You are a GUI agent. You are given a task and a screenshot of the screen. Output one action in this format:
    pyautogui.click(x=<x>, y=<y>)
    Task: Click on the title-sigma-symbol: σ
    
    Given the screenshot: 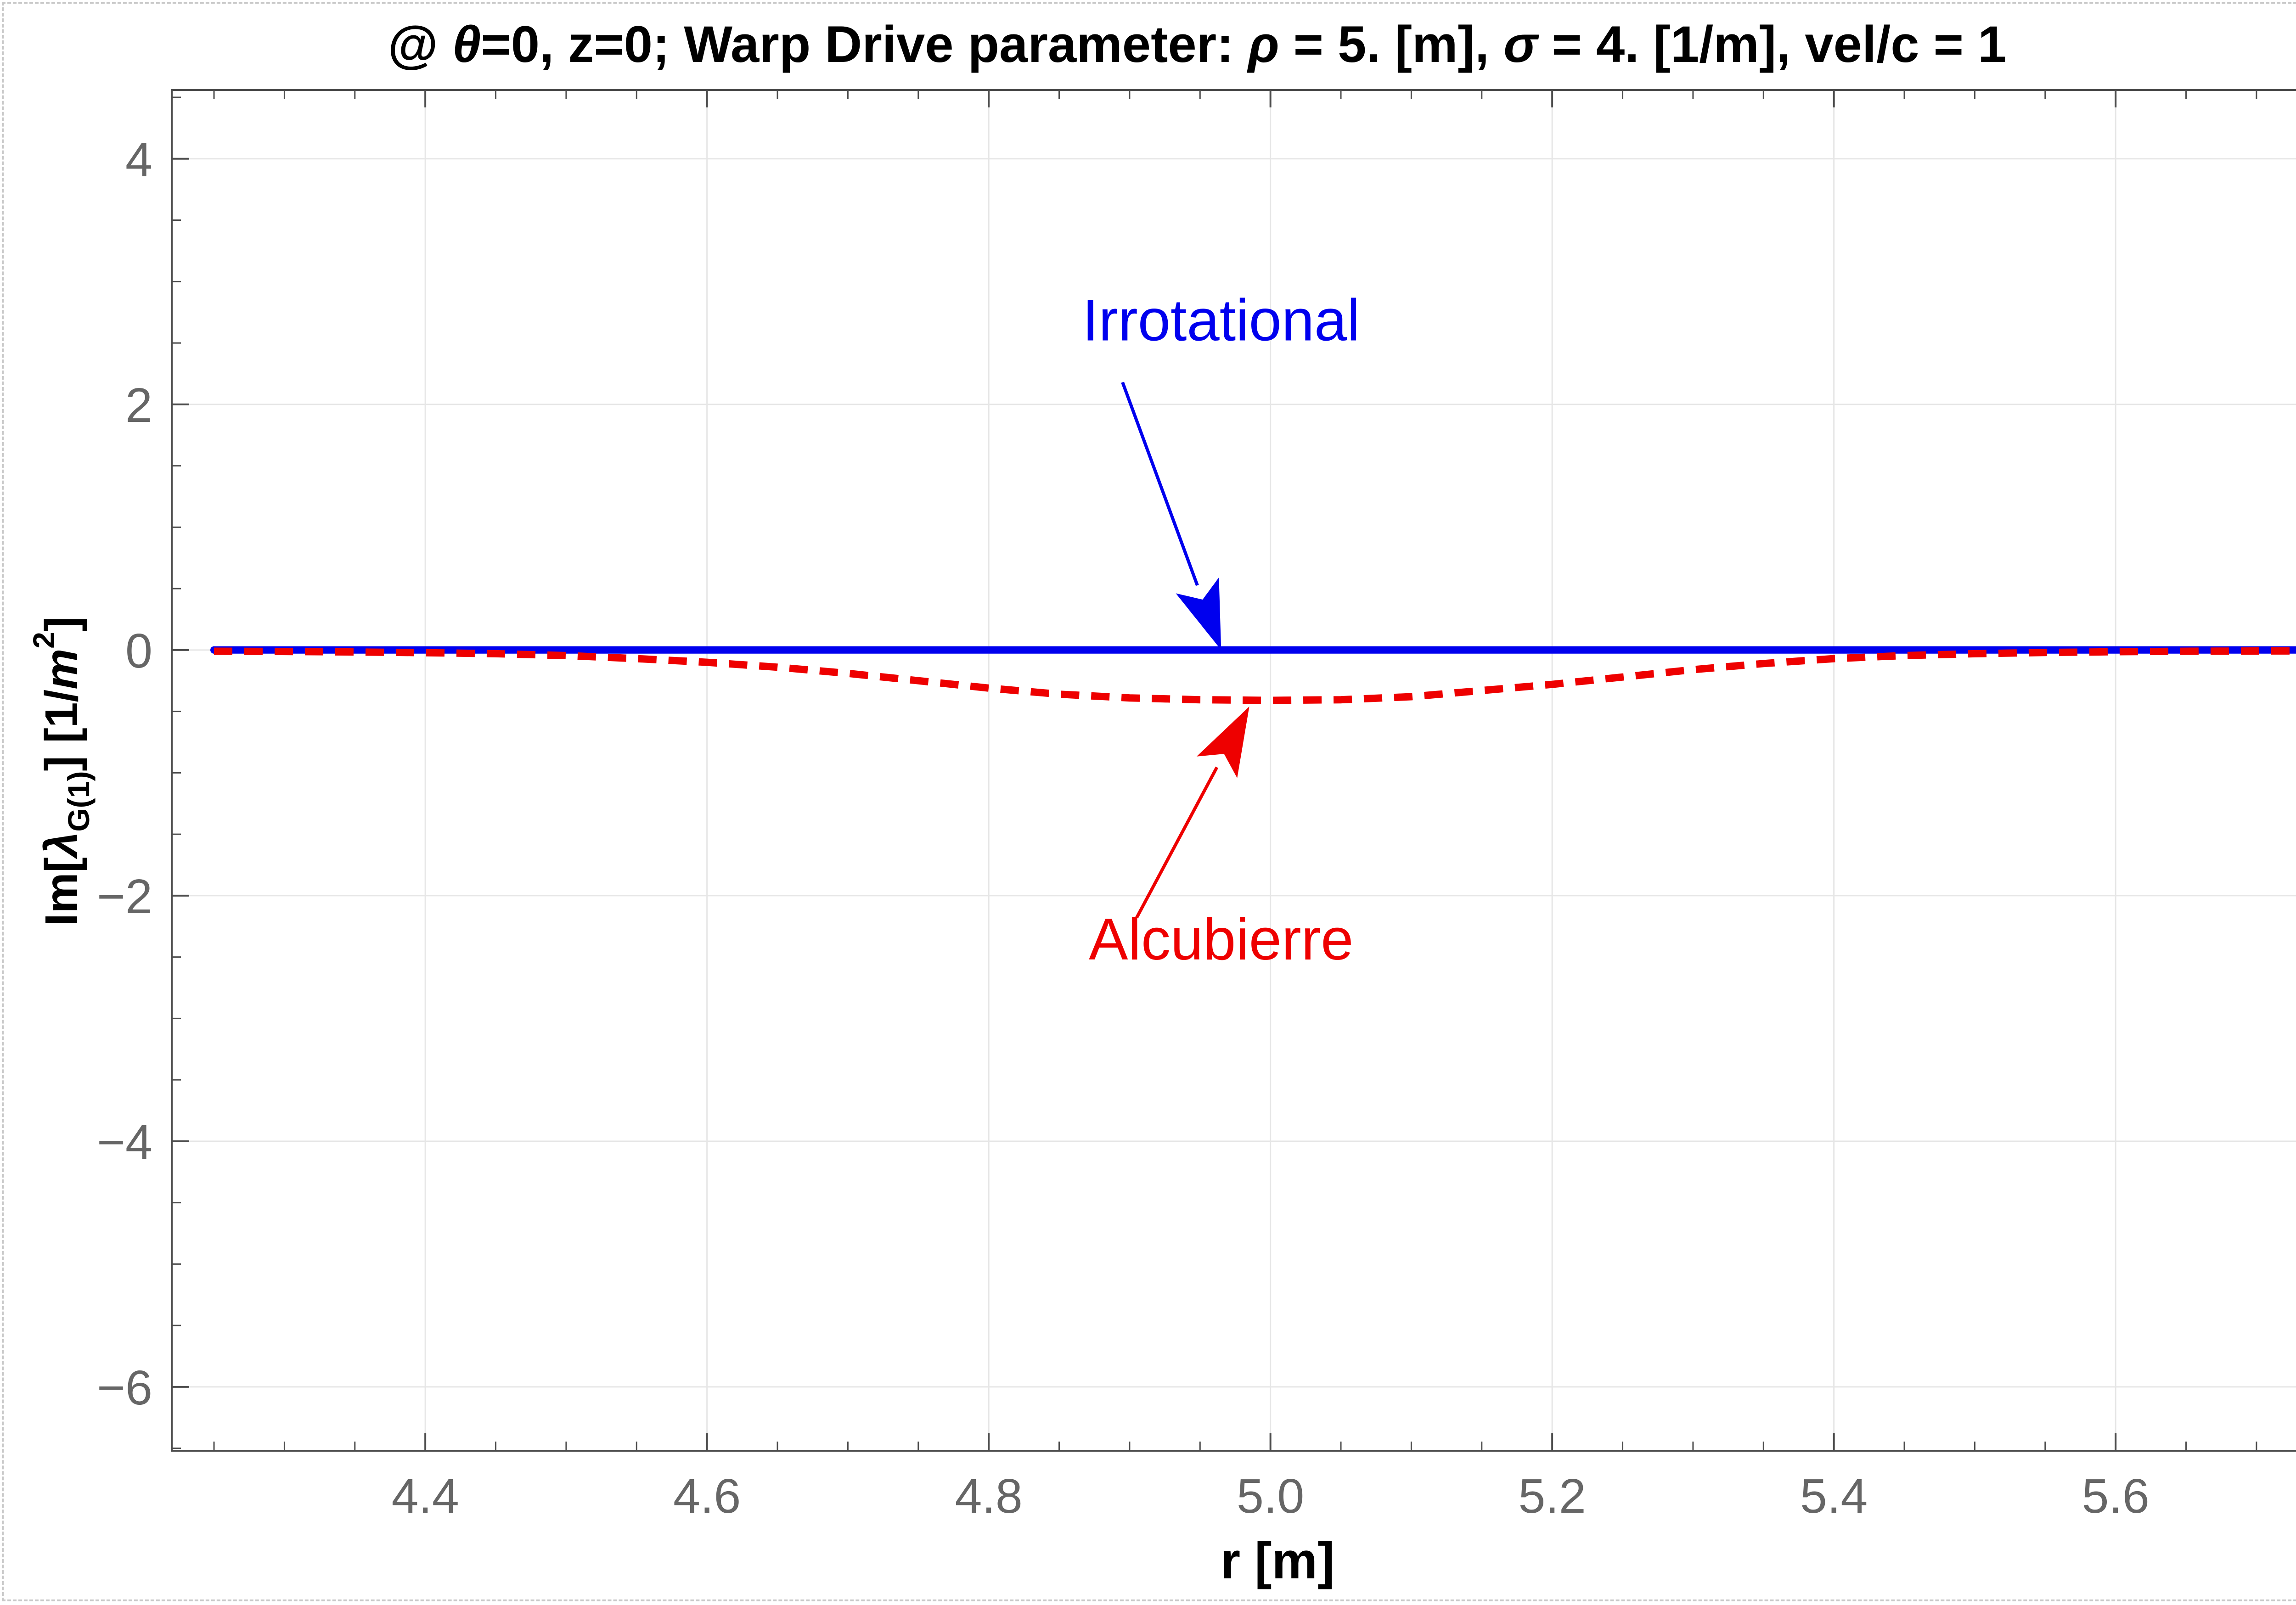 What is the action you would take?
    pyautogui.click(x=1521, y=44)
    